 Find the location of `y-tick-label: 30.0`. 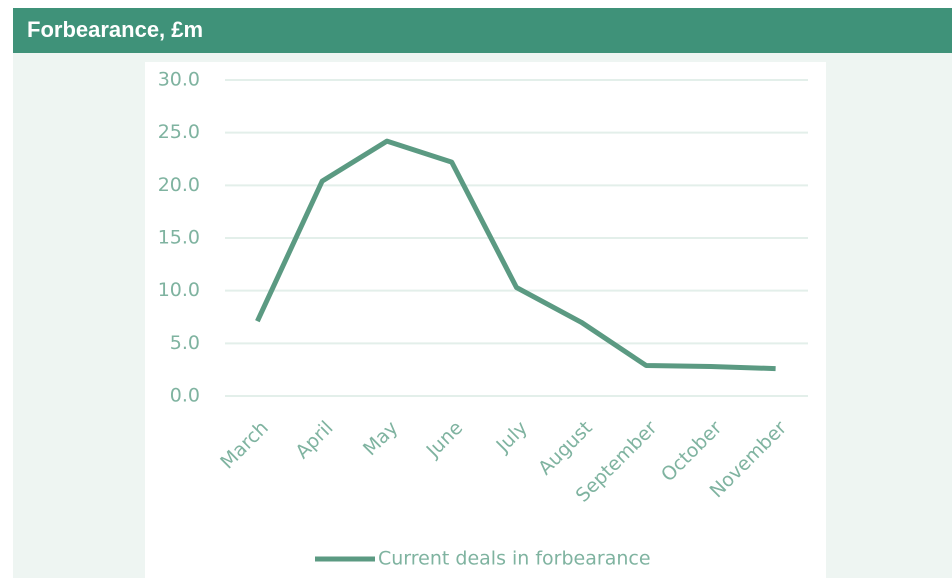

y-tick-label: 30.0 is located at coordinates (179, 80).